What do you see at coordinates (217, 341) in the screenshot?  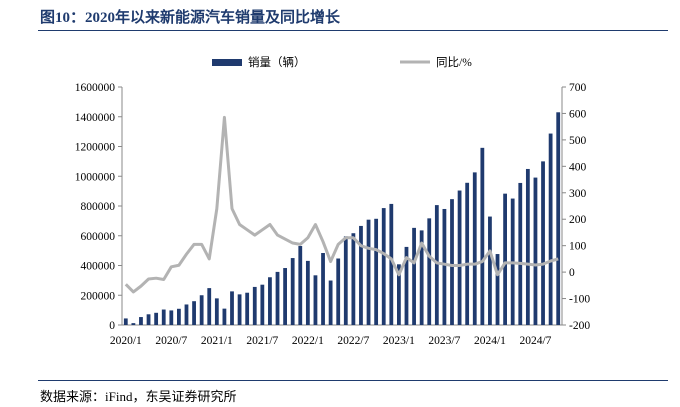 I see `x-tick-label: 2021/1` at bounding box center [217, 341].